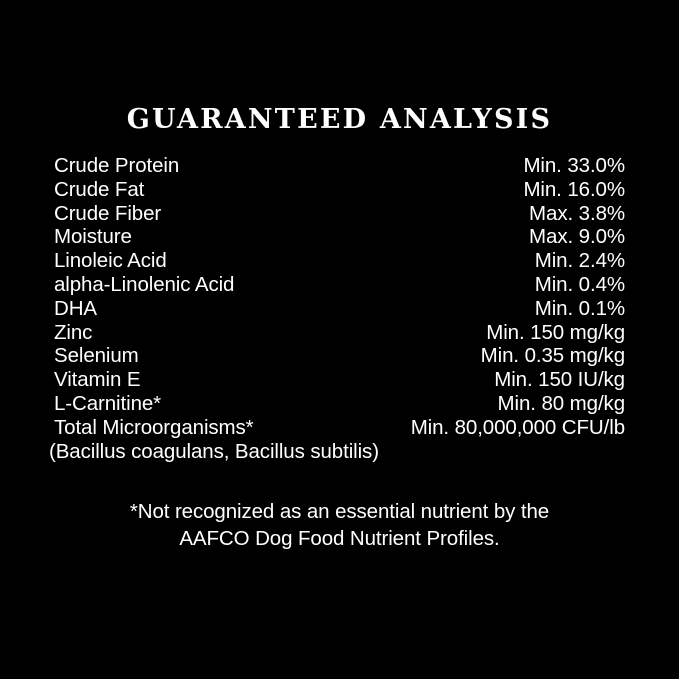  What do you see at coordinates (96, 356) in the screenshot?
I see `nutrient-label: Selenium` at bounding box center [96, 356].